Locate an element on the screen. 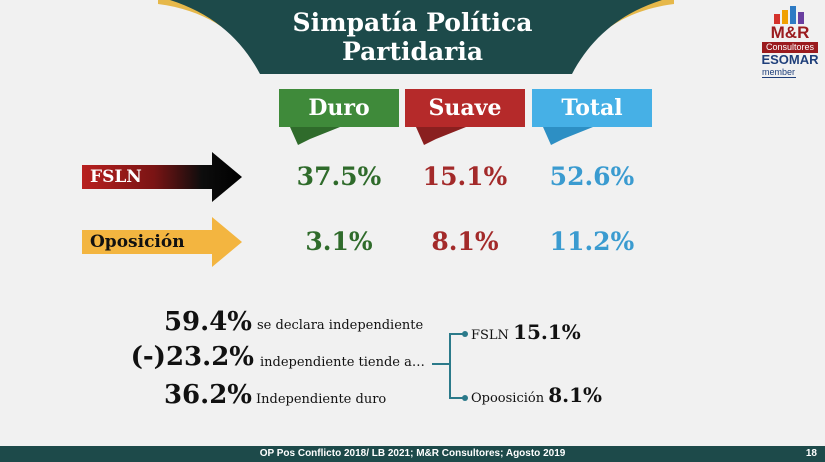 This screenshot has width=825, height=462. logo-sub: Consultores is located at coordinates (790, 47).